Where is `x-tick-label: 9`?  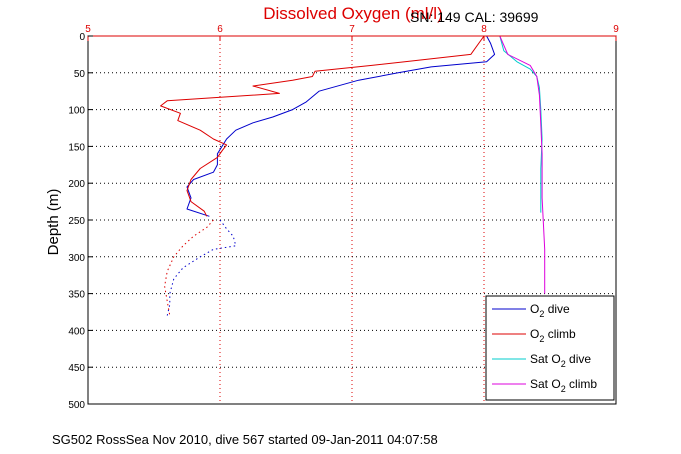
x-tick-label: 9 is located at coordinates (616, 29).